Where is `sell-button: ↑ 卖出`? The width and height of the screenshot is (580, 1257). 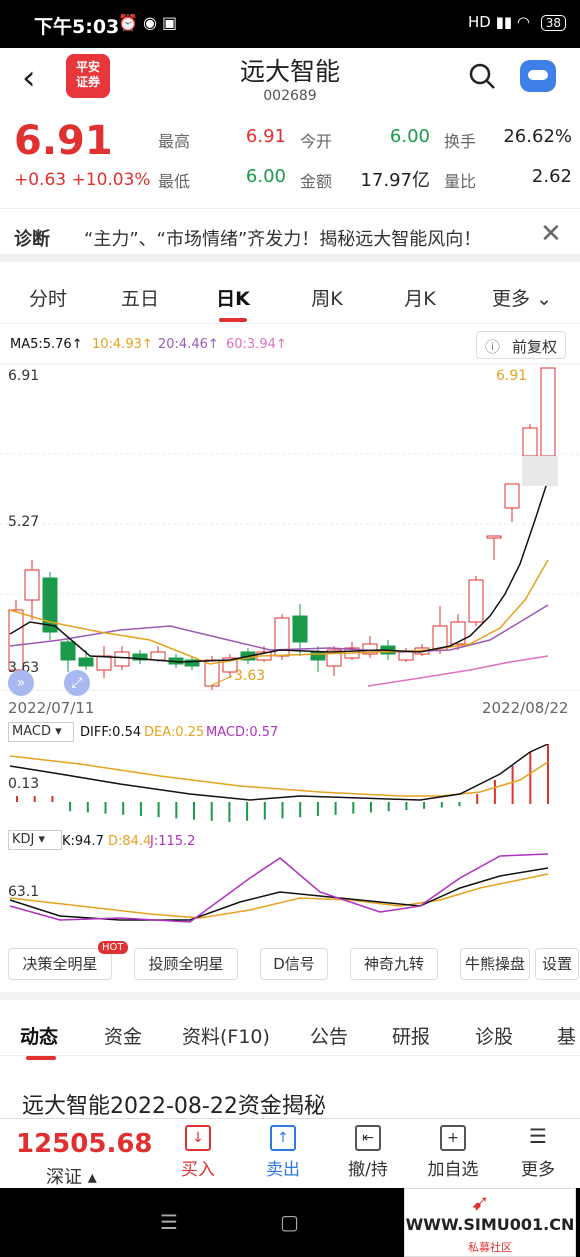
sell-button: ↑ 卖出 is located at coordinates (283, 1152).